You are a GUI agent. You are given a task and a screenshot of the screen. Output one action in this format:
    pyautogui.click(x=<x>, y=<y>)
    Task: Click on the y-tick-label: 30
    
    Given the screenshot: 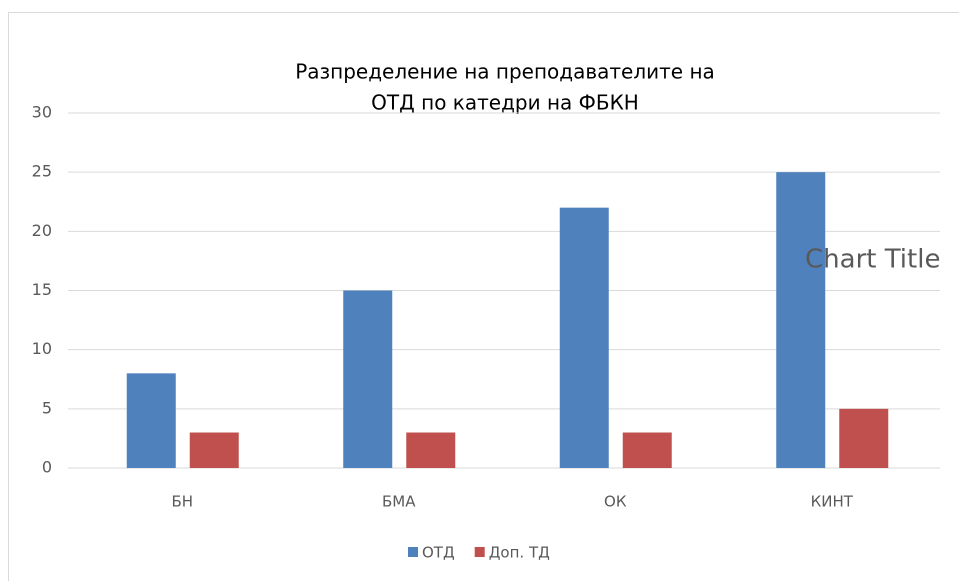 What is the action you would take?
    pyautogui.click(x=42, y=112)
    